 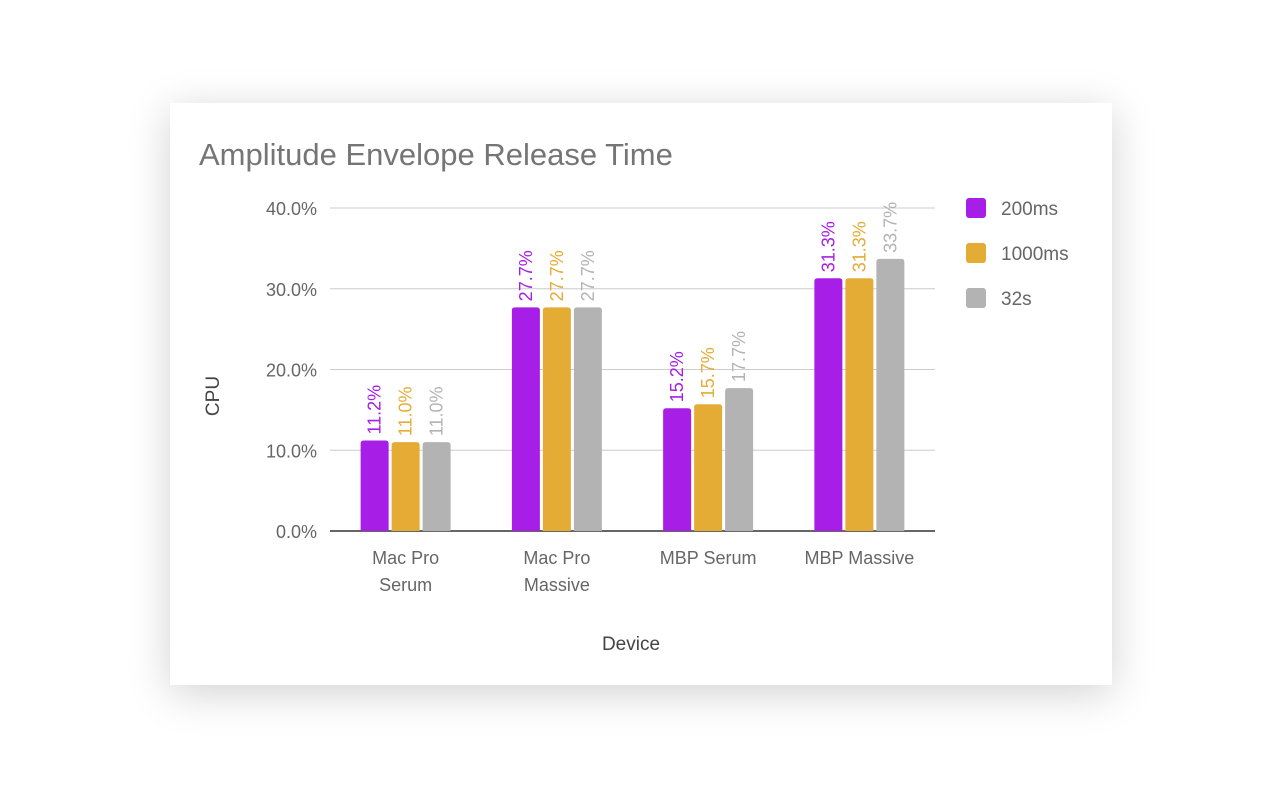 What do you see at coordinates (999, 299) in the screenshot?
I see `legend-item-32s: 32s` at bounding box center [999, 299].